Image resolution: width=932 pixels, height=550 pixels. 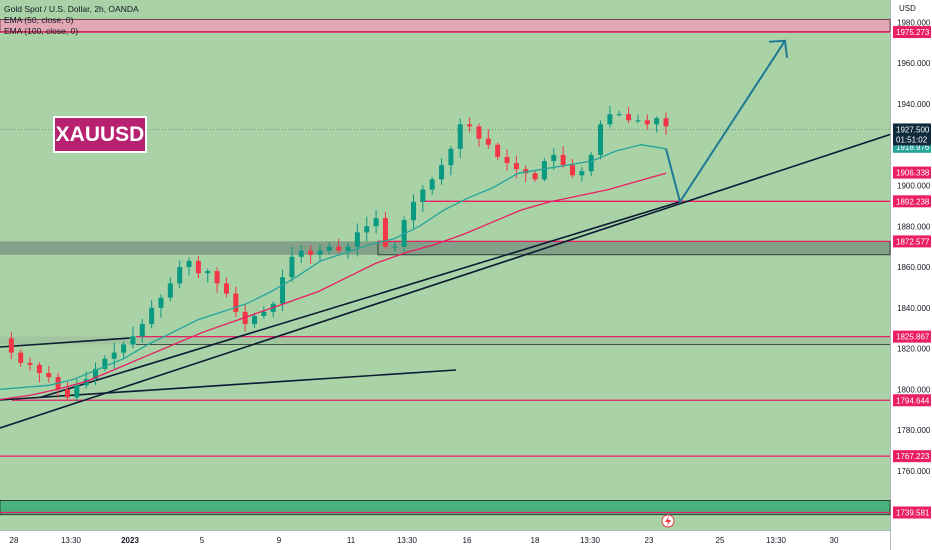 I want to click on time-tick-label-0: 28, so click(x=14, y=540).